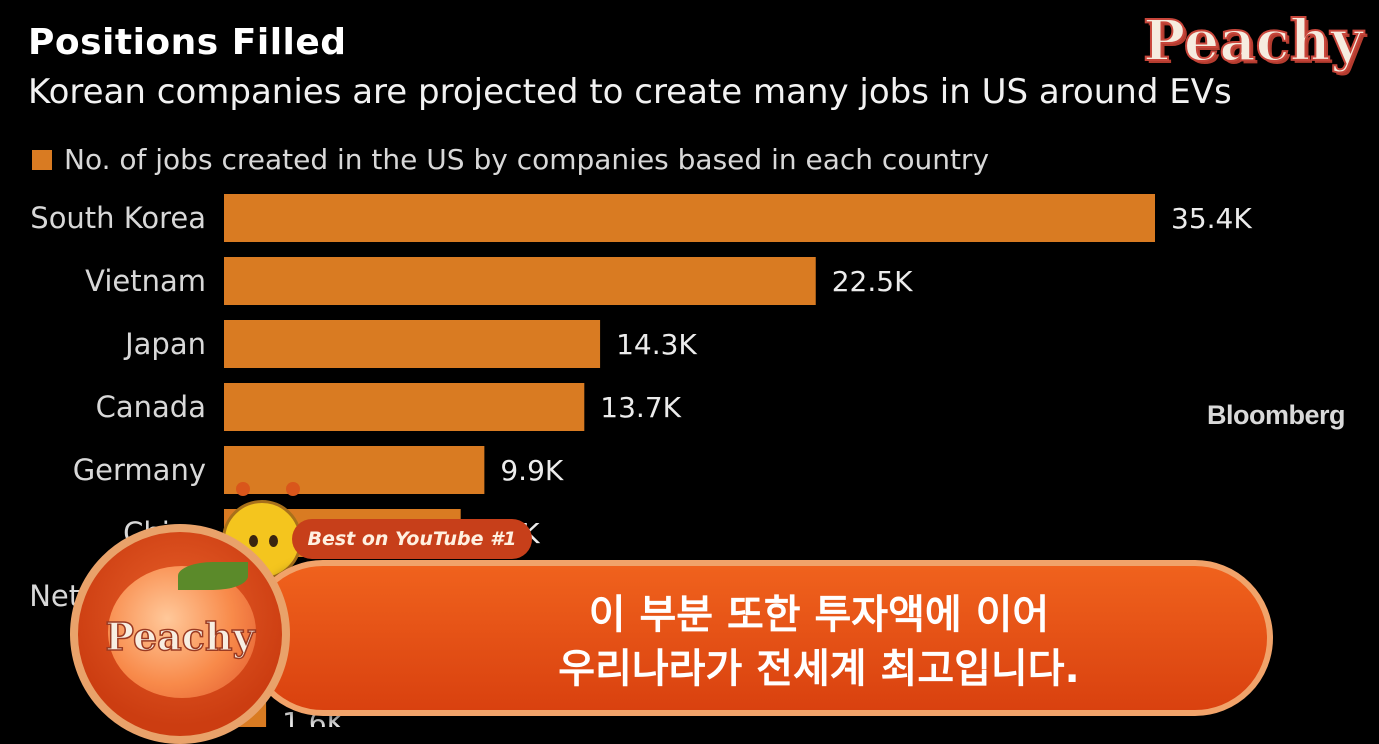 The width and height of the screenshot is (1379, 744). Describe the element at coordinates (253, 541) in the screenshot. I see `mascot-eye-left` at that location.